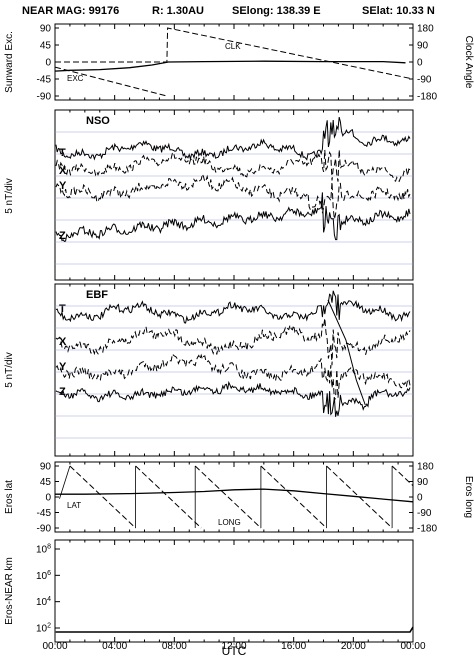 The height and width of the screenshot is (656, 474). I want to click on ebf-trace-label-x: X, so click(63, 342).